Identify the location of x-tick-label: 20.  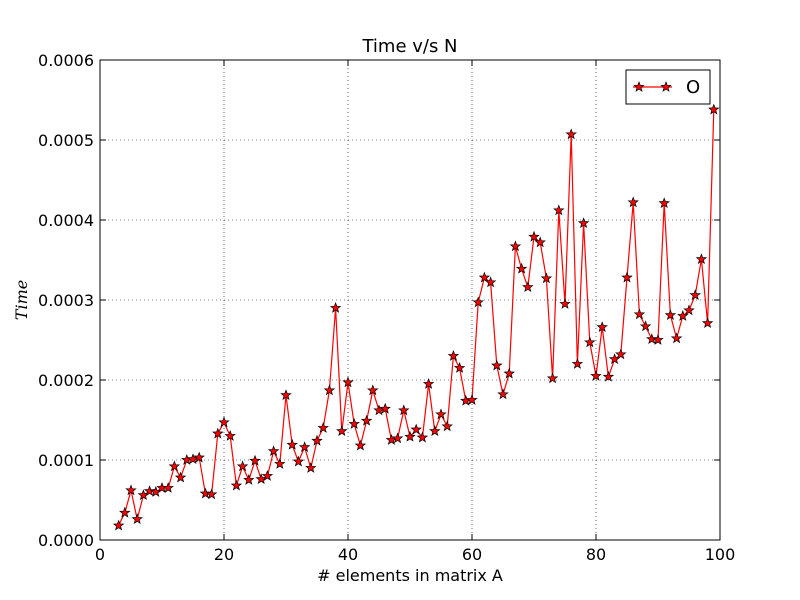
(224, 554).